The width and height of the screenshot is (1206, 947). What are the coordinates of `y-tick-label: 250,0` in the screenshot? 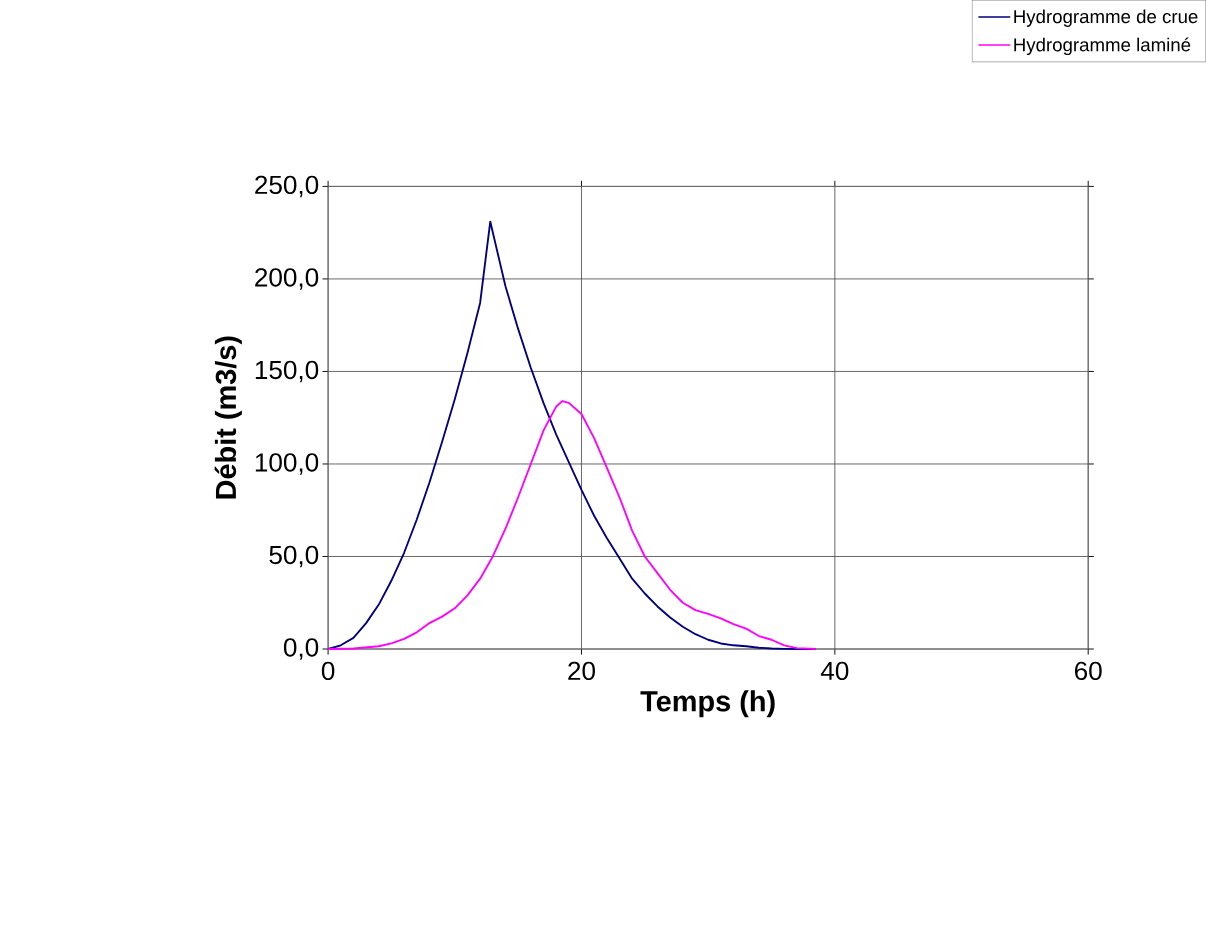 It's located at (287, 186).